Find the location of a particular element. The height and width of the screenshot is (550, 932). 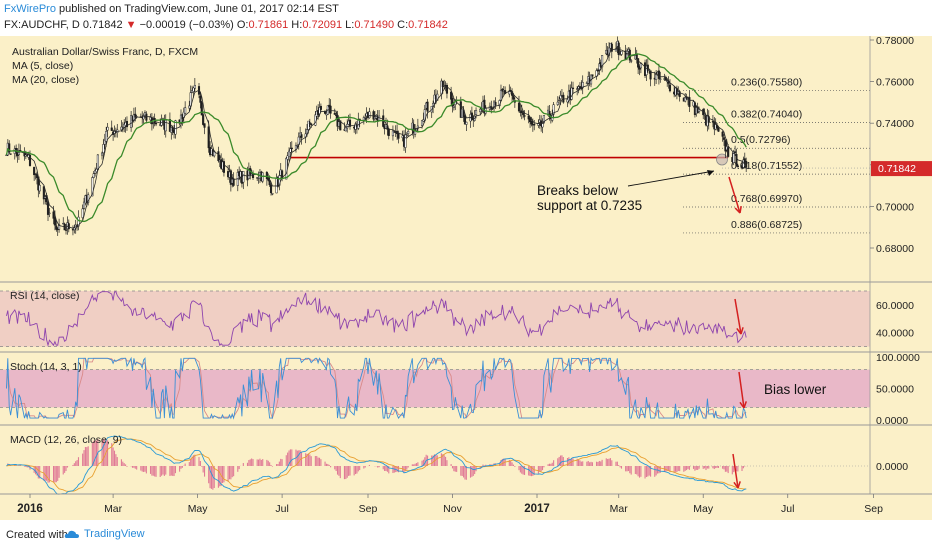

fib-label: 0.236(0.75580) is located at coordinates (766, 82).